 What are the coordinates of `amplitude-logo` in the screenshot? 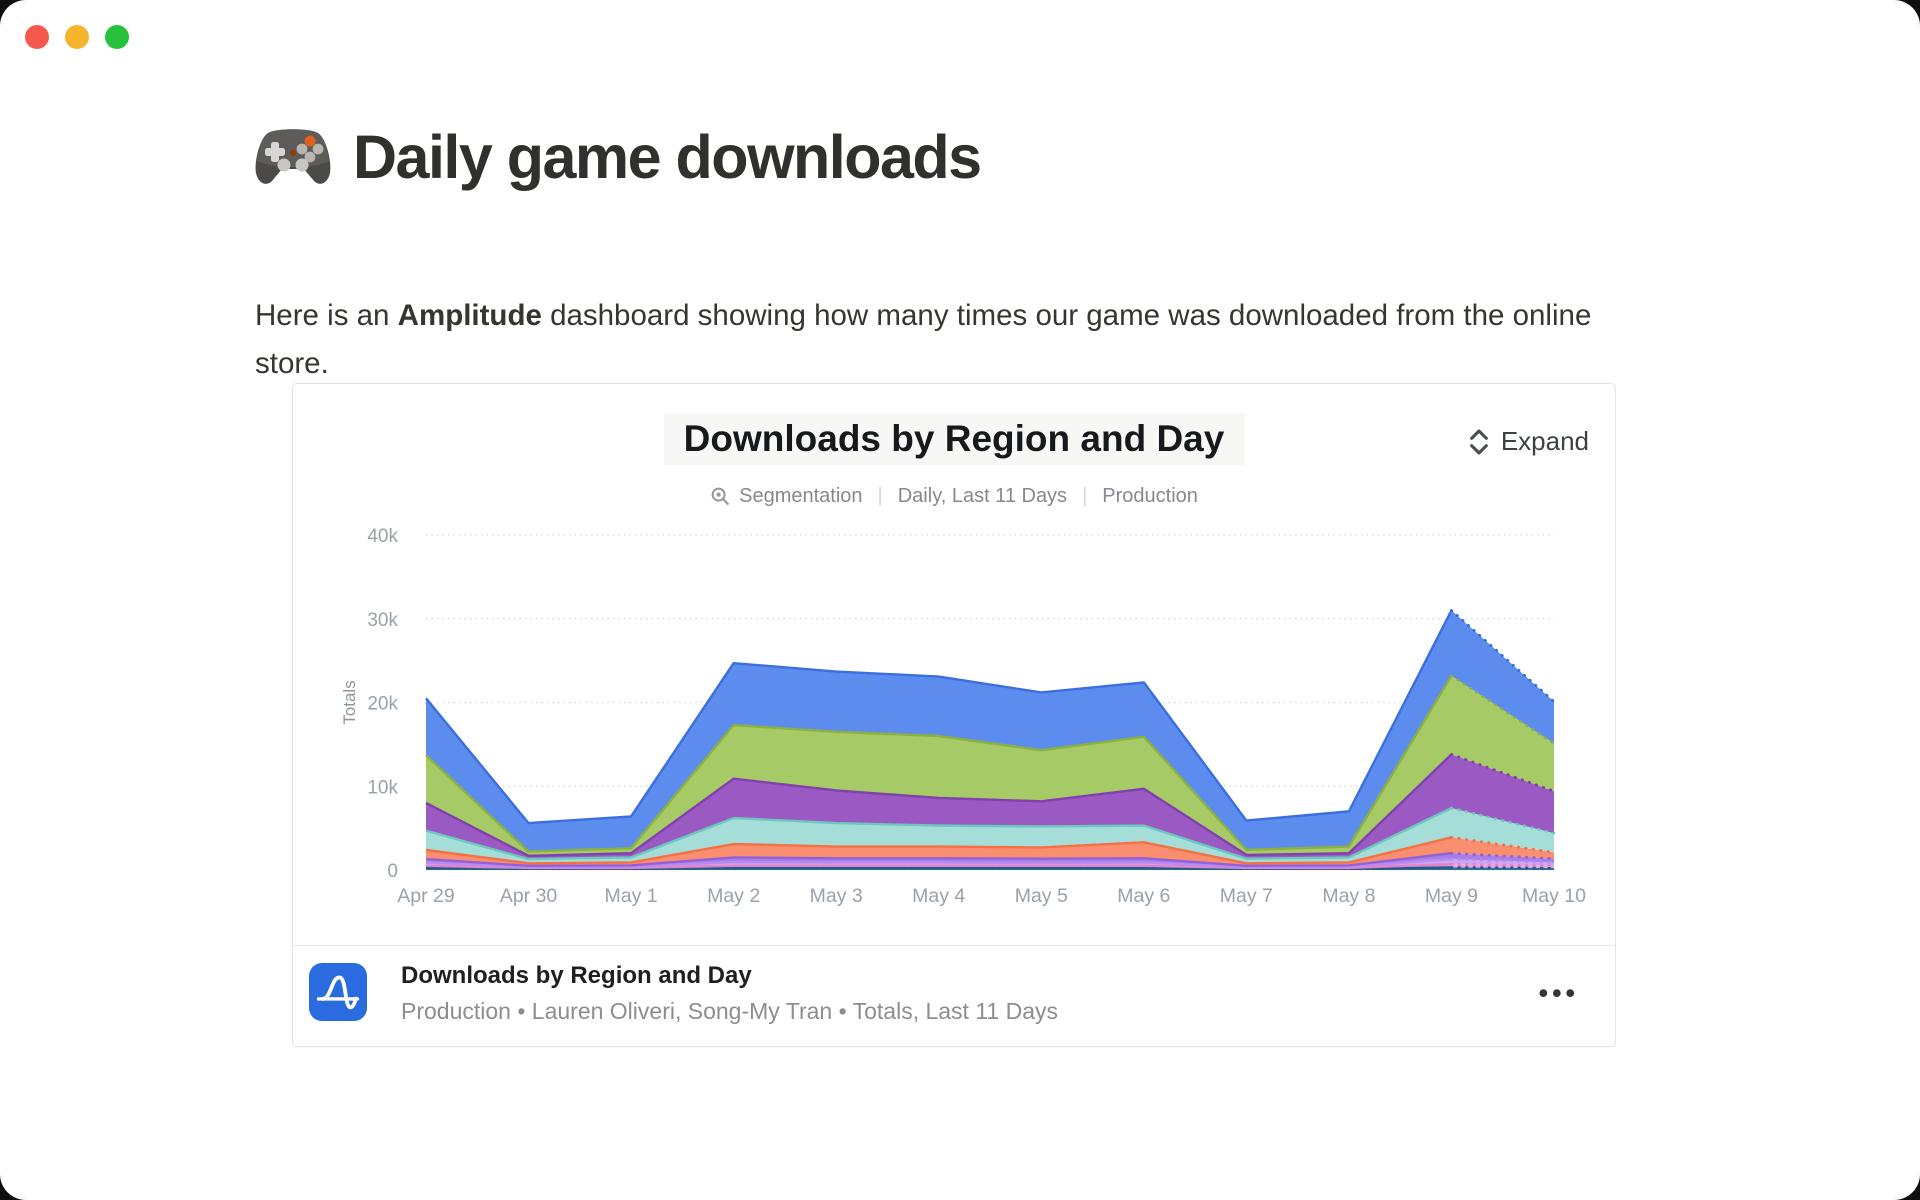 It's located at (338, 992).